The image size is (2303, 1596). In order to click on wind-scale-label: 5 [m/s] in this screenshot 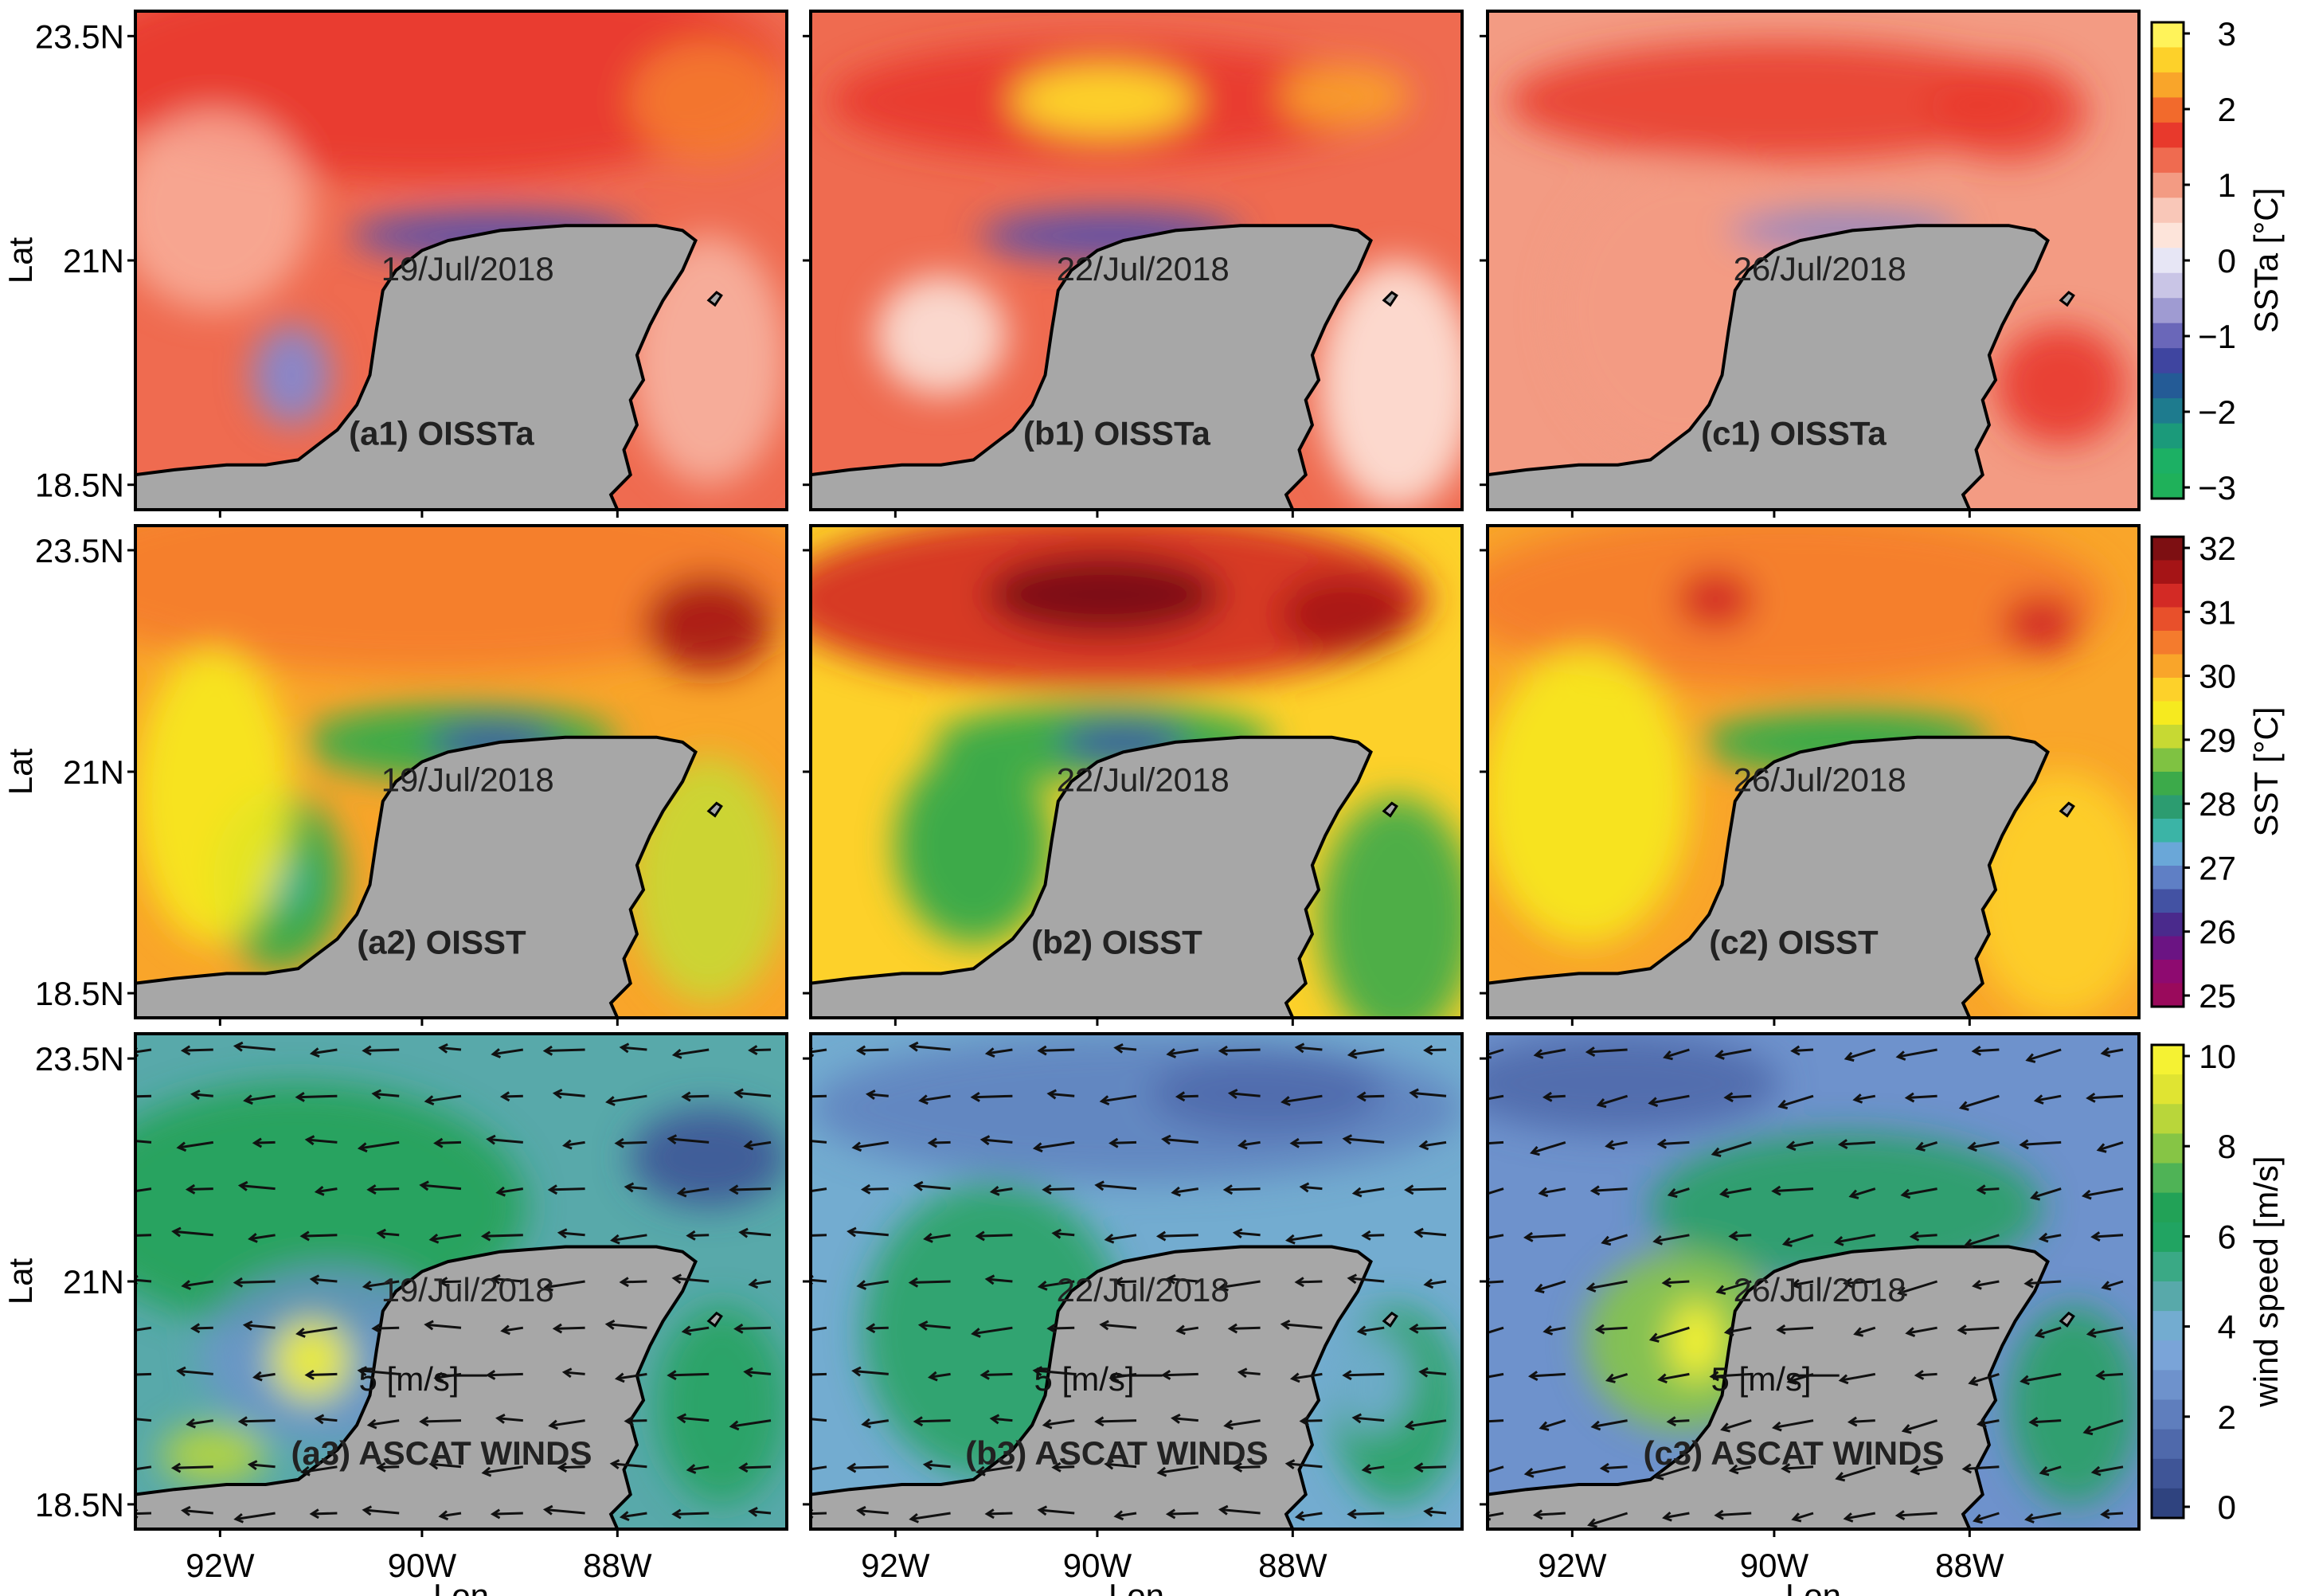, I will do `click(1762, 1379)`.